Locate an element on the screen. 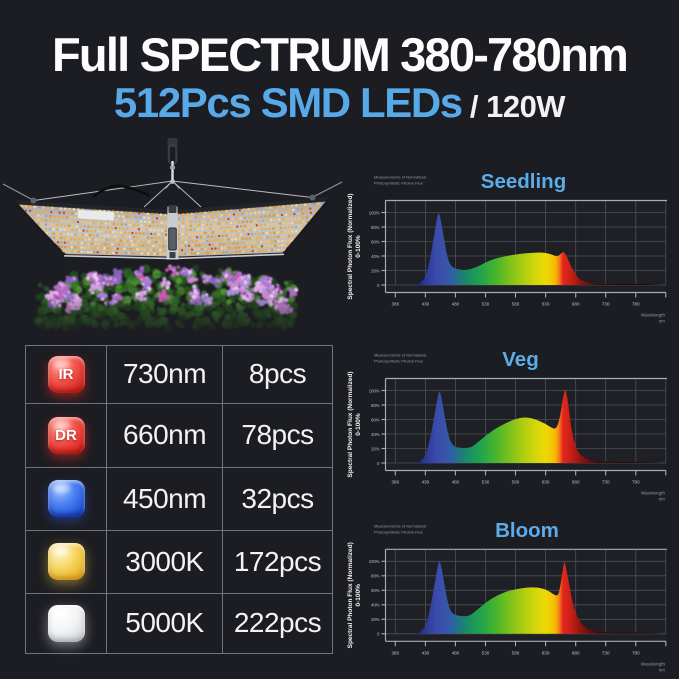 The image size is (679, 679). svg-text: Veg is located at coordinates (520, 359).